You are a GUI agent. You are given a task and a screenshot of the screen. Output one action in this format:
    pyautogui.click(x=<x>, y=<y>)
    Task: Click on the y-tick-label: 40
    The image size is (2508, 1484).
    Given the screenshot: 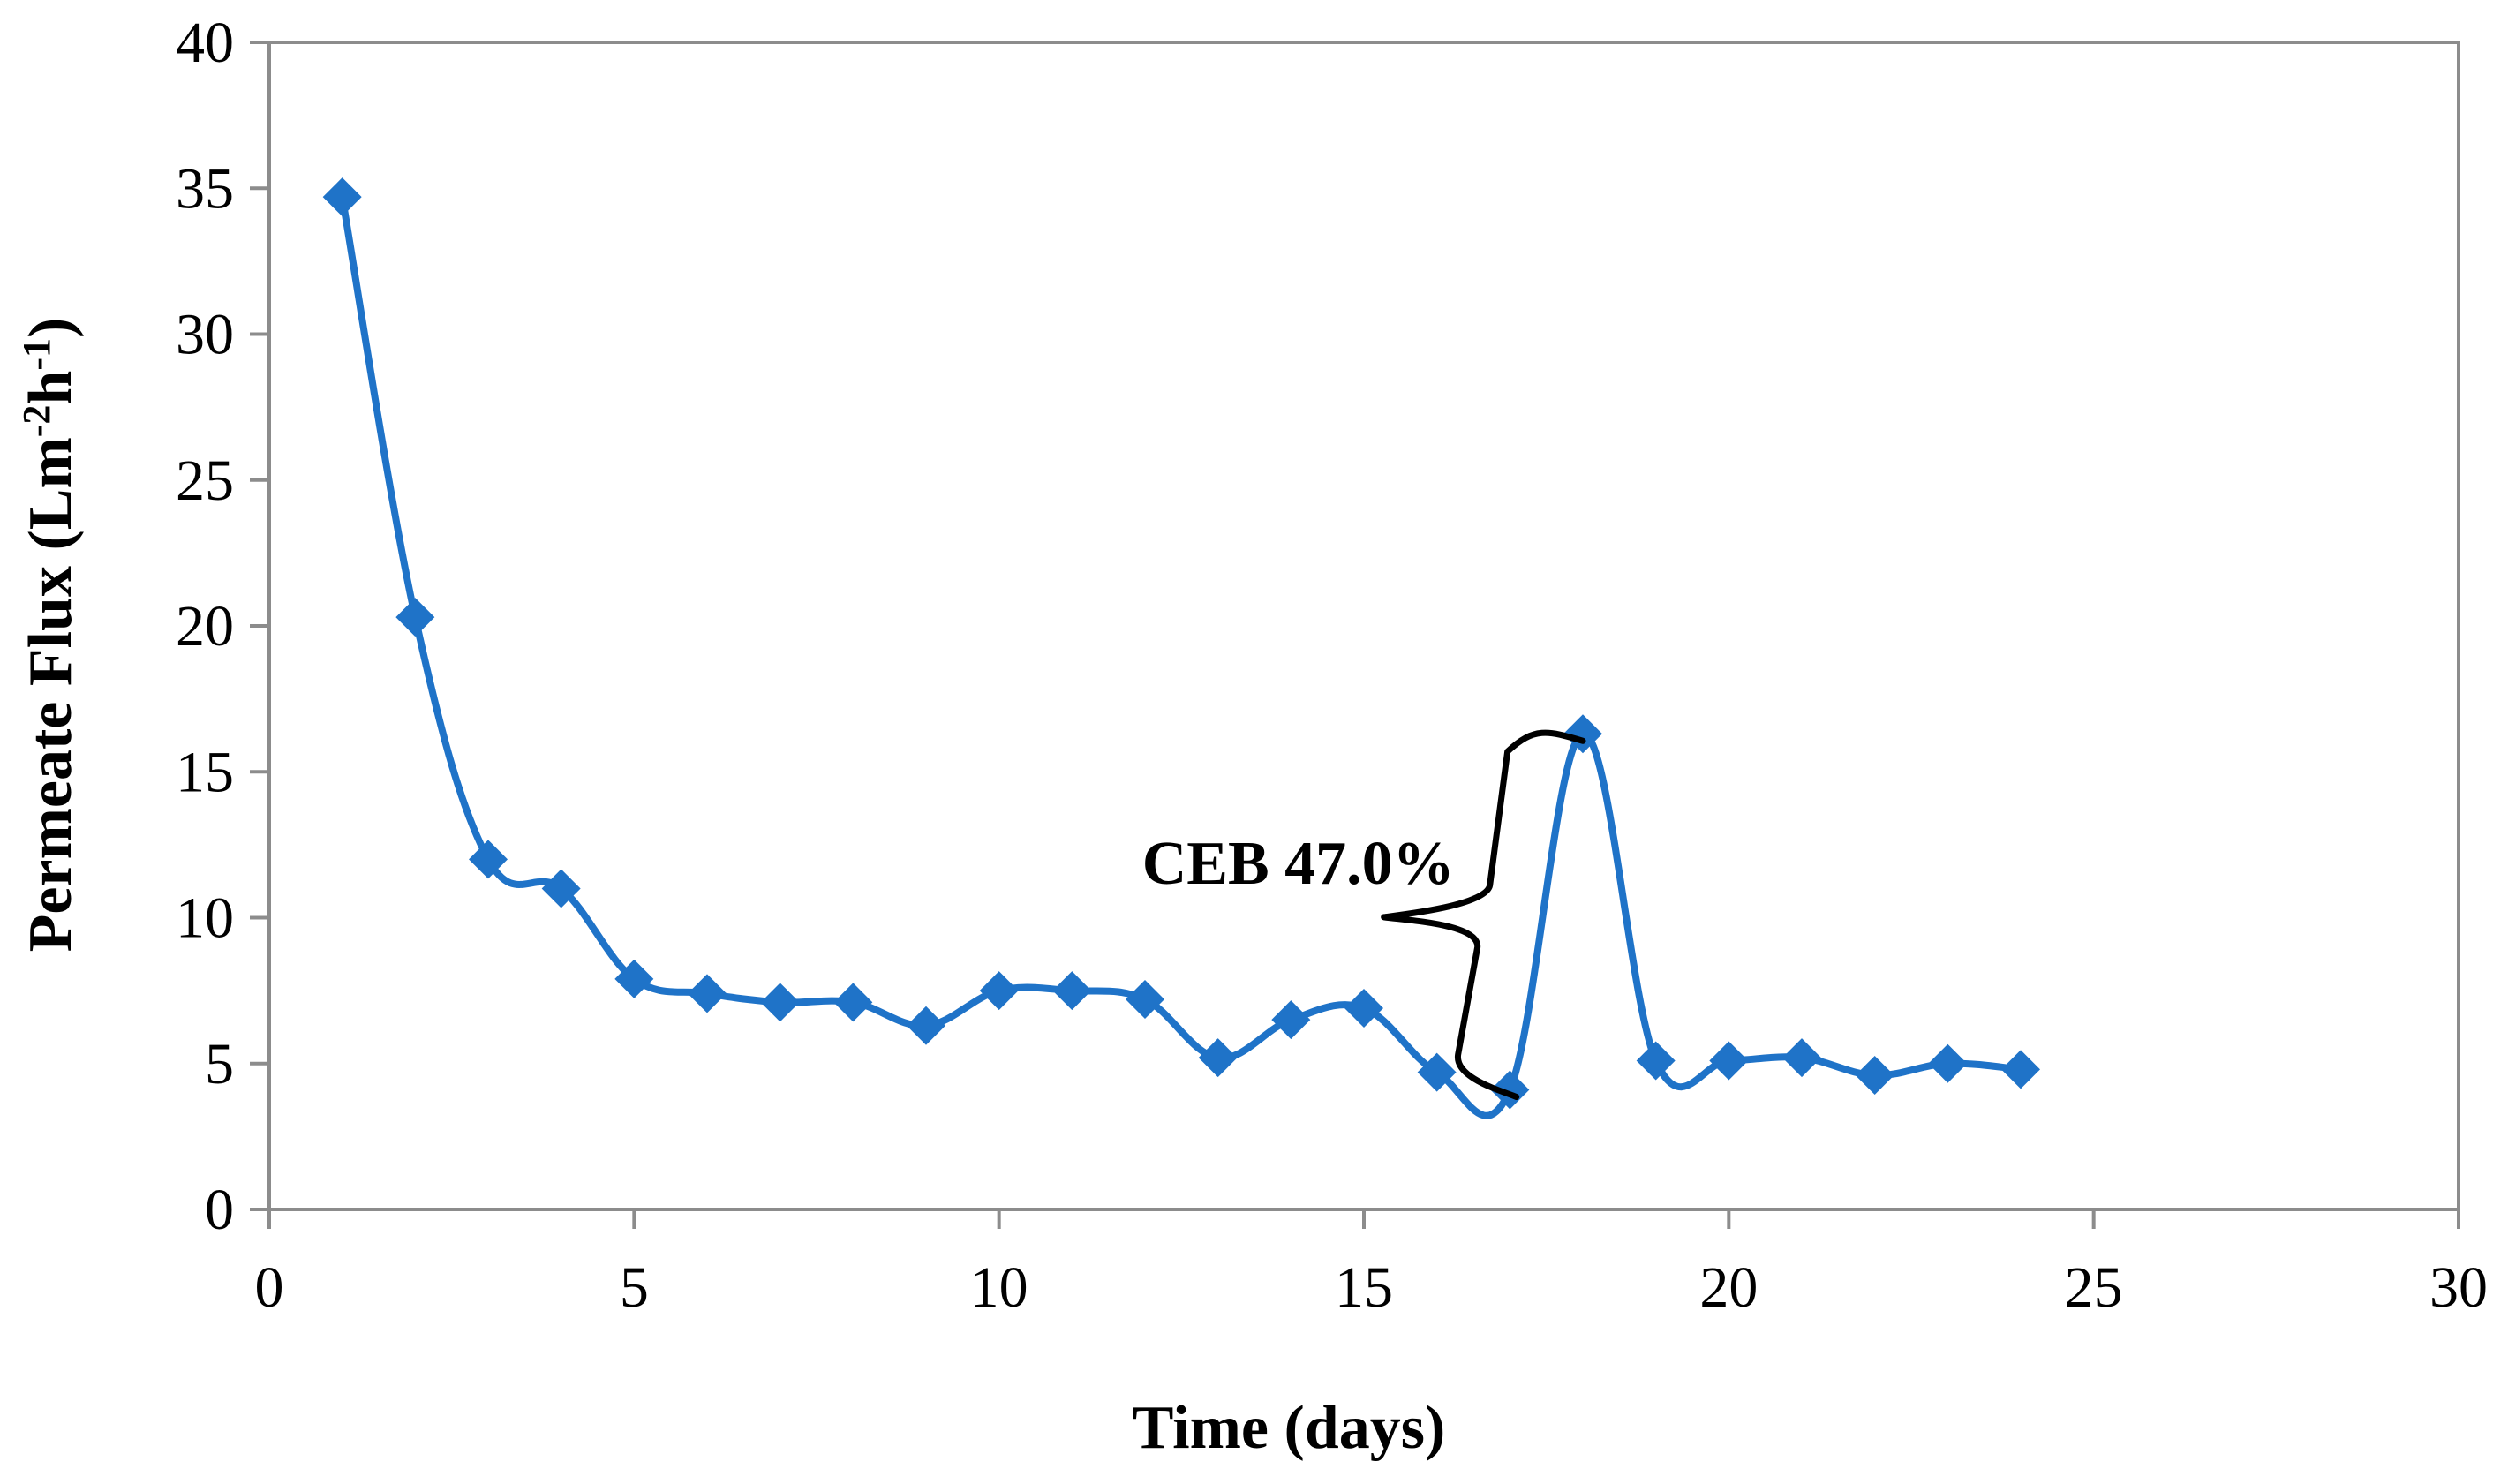 What is the action you would take?
    pyautogui.click(x=205, y=43)
    